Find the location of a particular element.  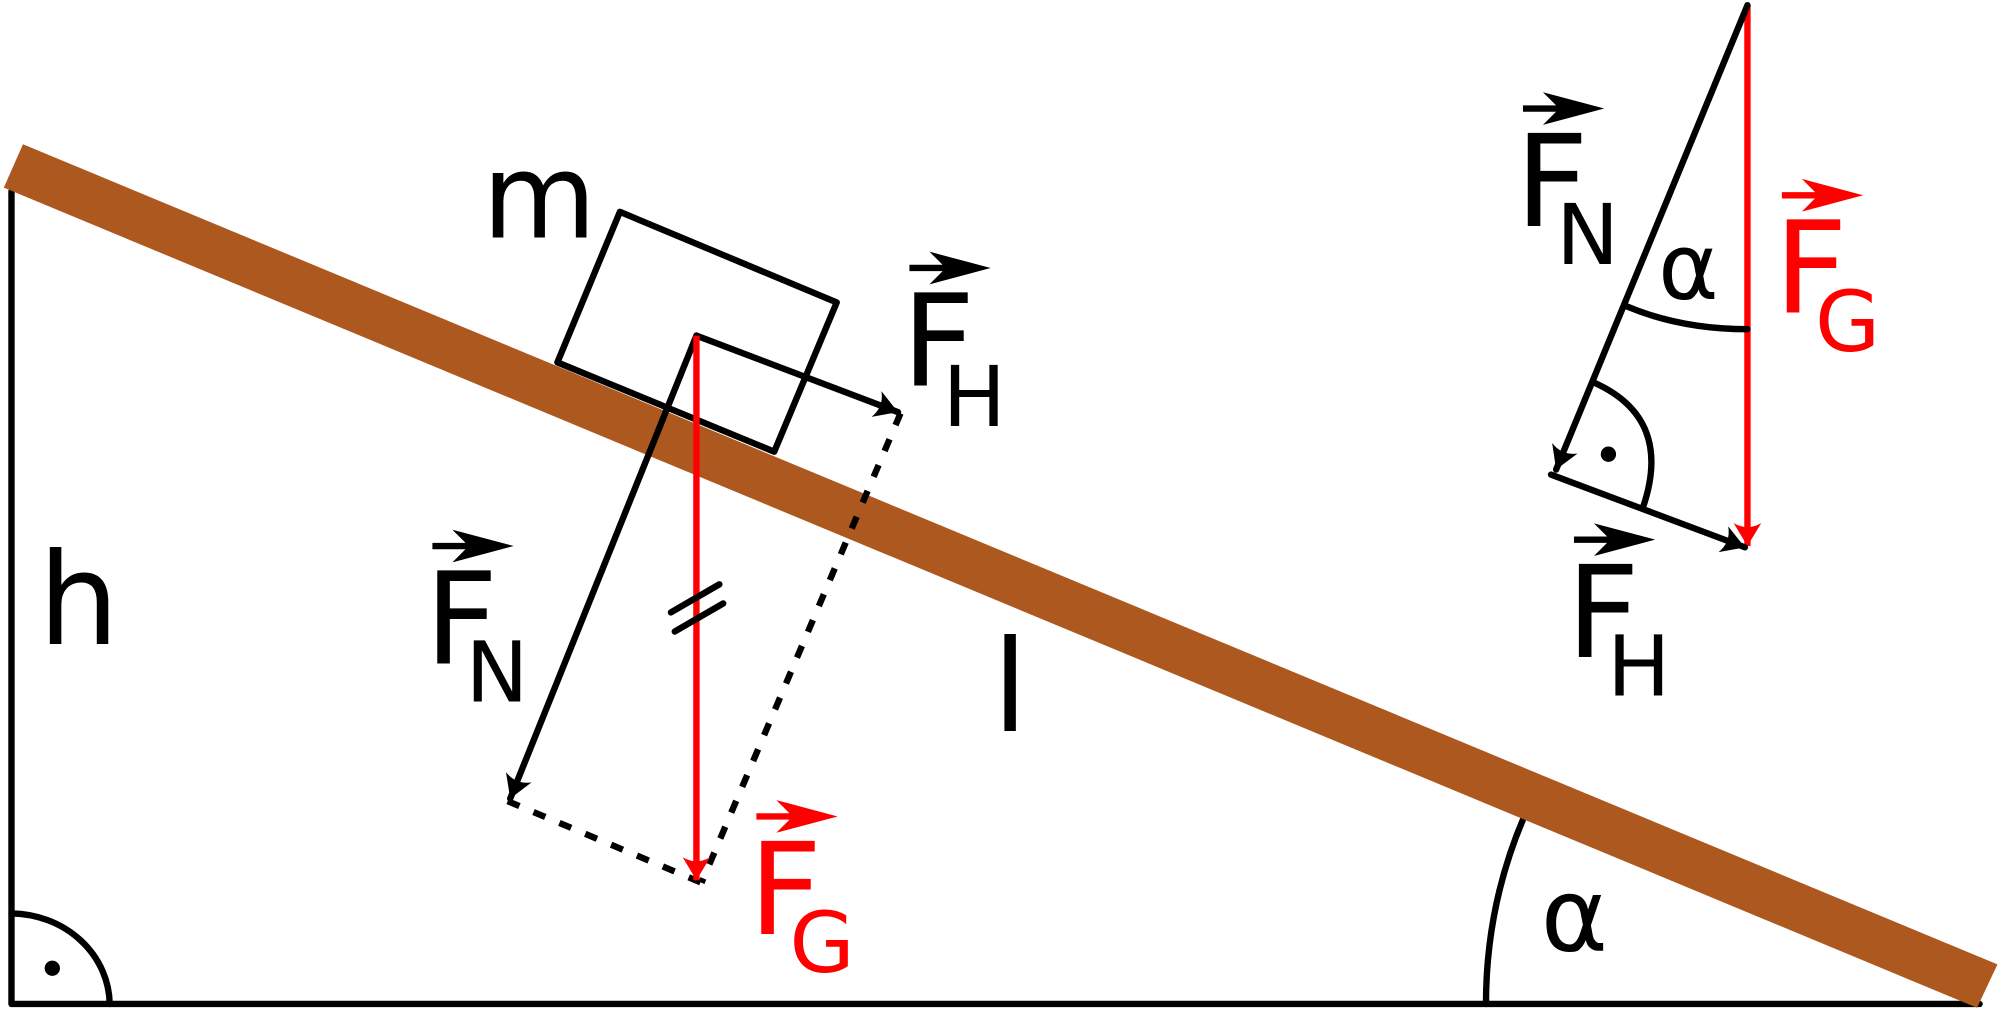

block is located at coordinates (697, 331).